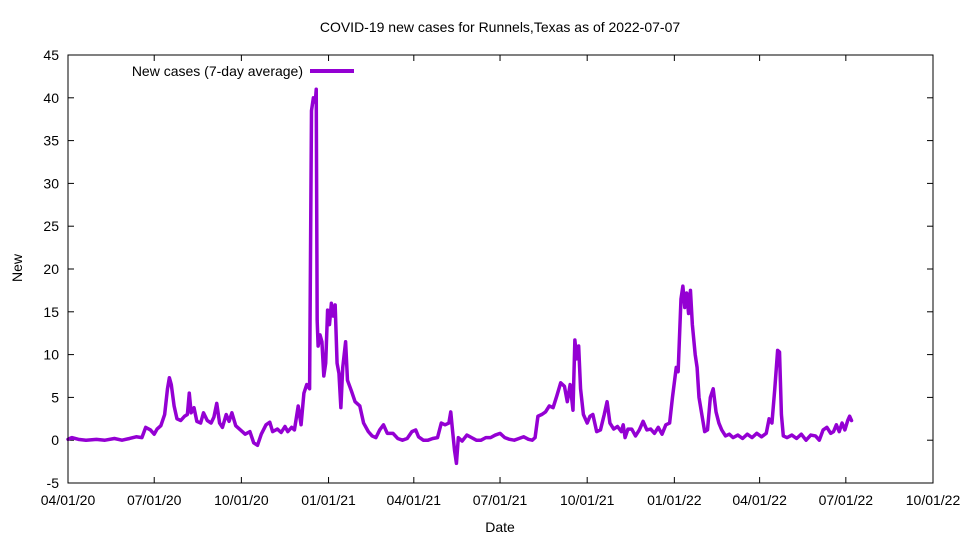 The image size is (960, 540). I want to click on x-tick-label: 07/01/20, so click(154, 500).